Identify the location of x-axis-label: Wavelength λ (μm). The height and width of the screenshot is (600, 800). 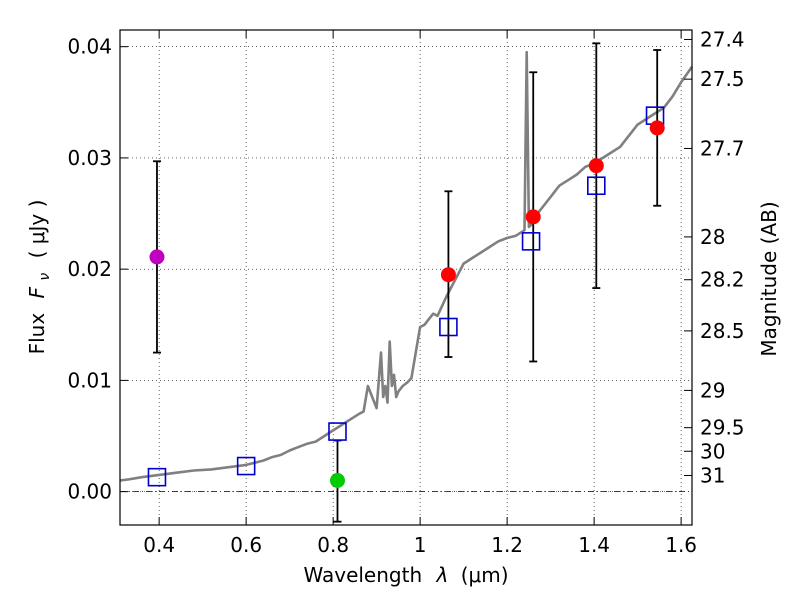
(405, 575).